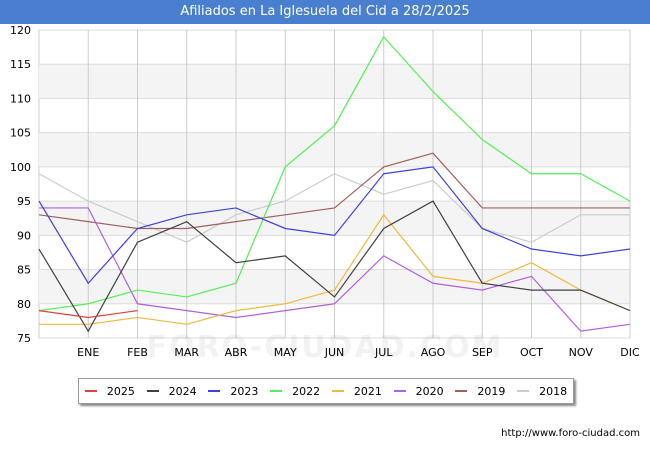 The image size is (650, 450). What do you see at coordinates (24, 201) in the screenshot?
I see `y-tick-label: 95` at bounding box center [24, 201].